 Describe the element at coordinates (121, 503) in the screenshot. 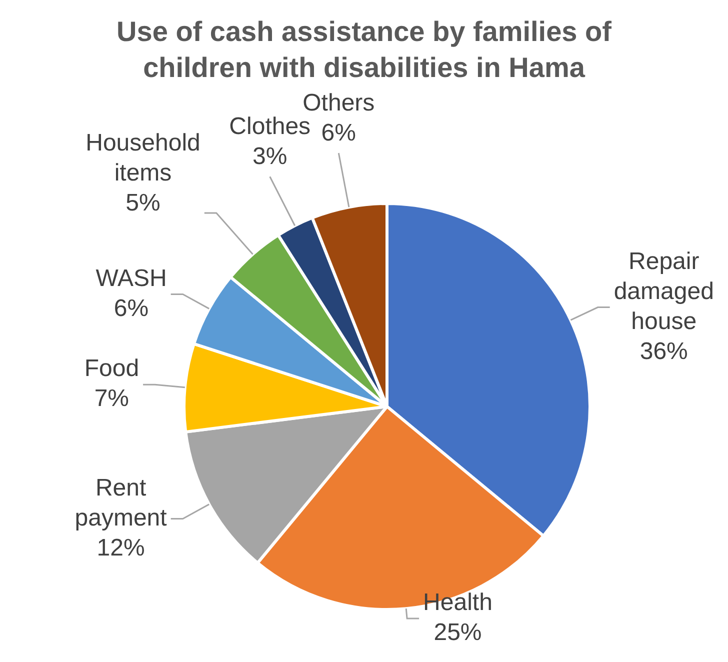

I see `slice-label: Rent payment` at that location.